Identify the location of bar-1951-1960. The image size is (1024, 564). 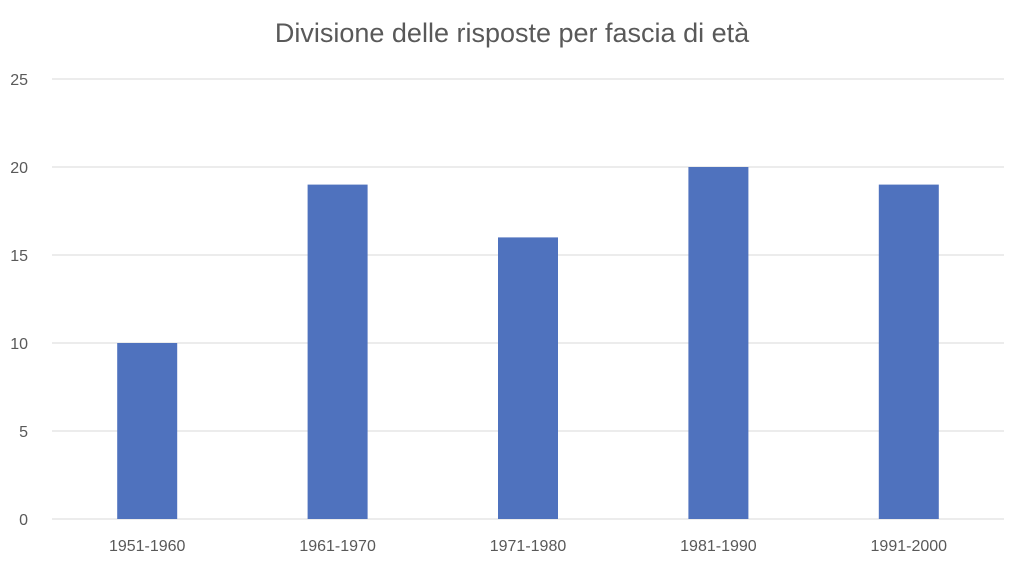
(147, 431).